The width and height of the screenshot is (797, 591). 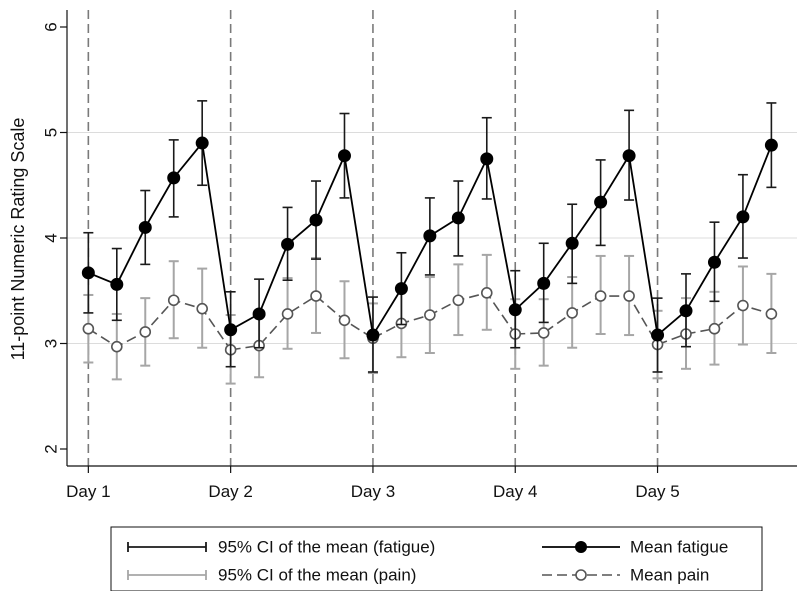 I want to click on legend-item: 95% CI of the mean (pain), so click(x=271, y=575).